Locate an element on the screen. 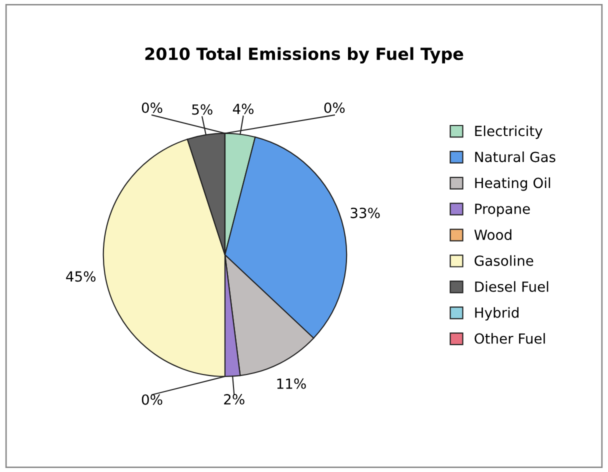 Image resolution: width=608 pixels, height=472 pixels. legend-label: Propane is located at coordinates (502, 210).